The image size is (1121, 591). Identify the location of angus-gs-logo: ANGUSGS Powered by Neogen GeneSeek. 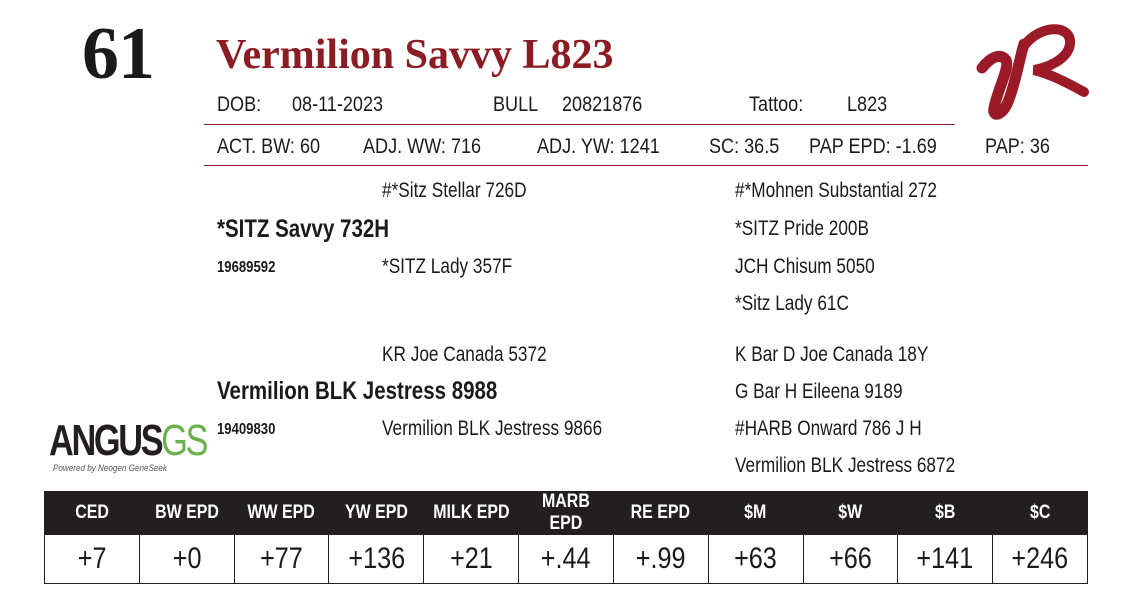
(128, 447).